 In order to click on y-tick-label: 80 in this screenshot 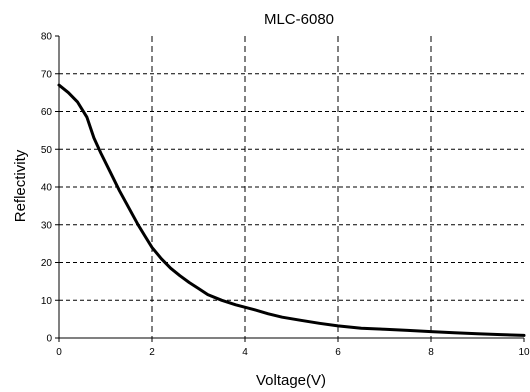, I will do `click(47, 37)`.